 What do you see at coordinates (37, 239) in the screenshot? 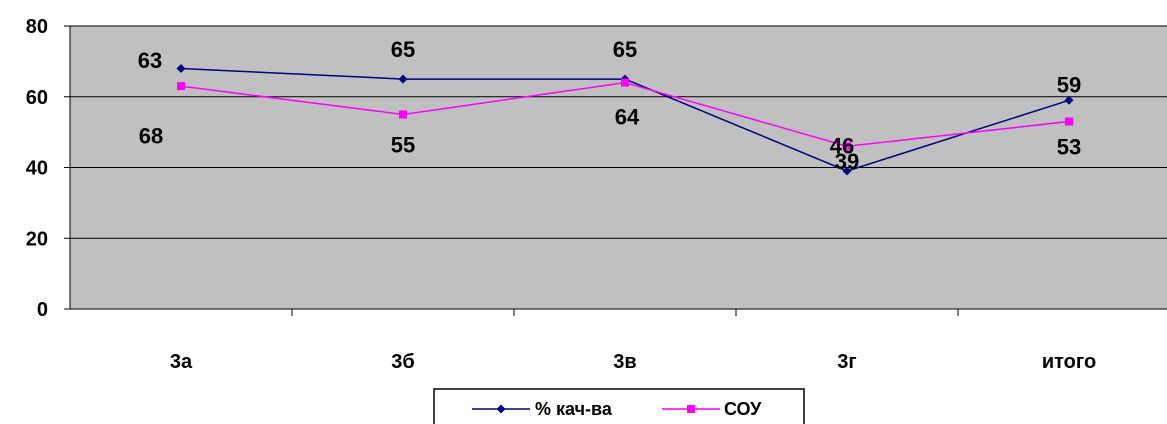
I see `y-tick-label: 20` at bounding box center [37, 239].